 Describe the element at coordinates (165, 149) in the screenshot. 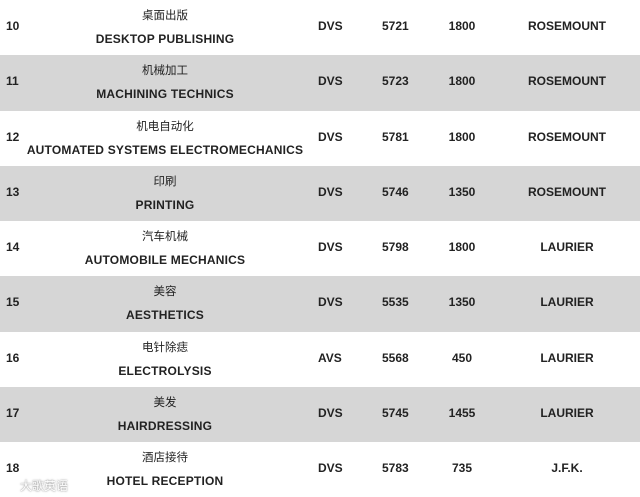

I see `program-name-english: AUTOMATED SYSTEMS ELECTROMECHANICS` at that location.